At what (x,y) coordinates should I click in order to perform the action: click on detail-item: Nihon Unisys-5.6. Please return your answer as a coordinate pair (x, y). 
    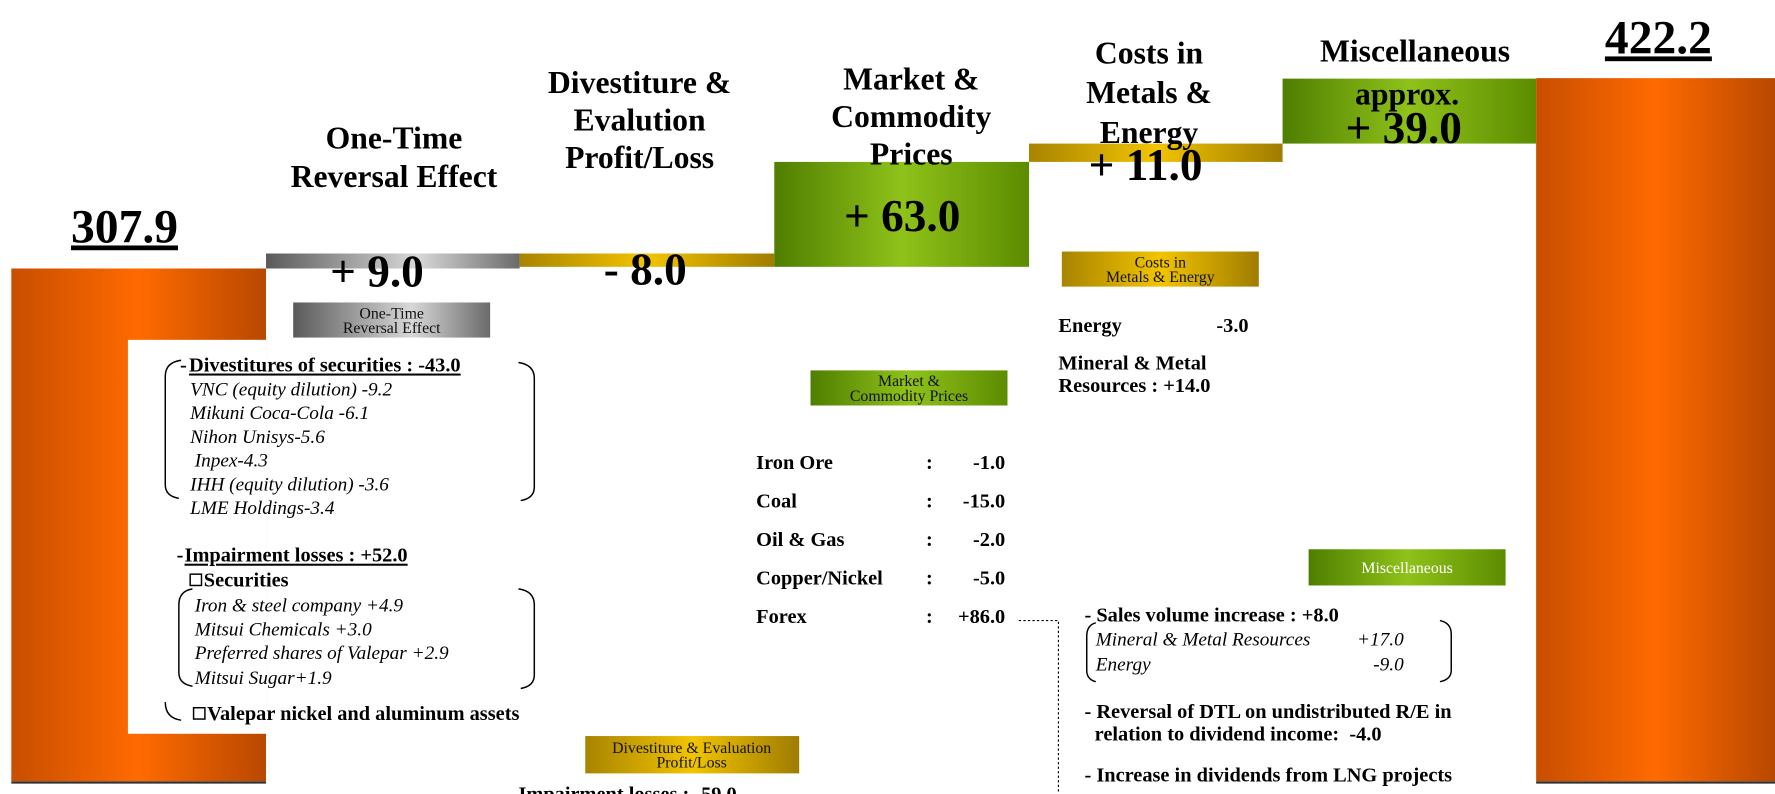
    Looking at the image, I should click on (257, 437).